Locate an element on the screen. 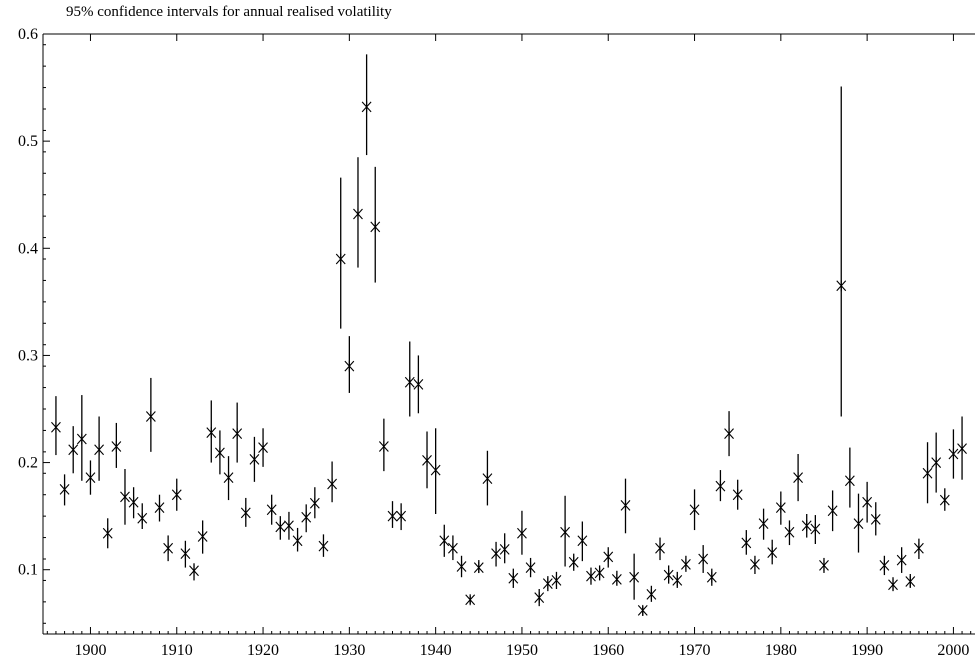  y-tick-label: 0.3 is located at coordinates (28, 355).